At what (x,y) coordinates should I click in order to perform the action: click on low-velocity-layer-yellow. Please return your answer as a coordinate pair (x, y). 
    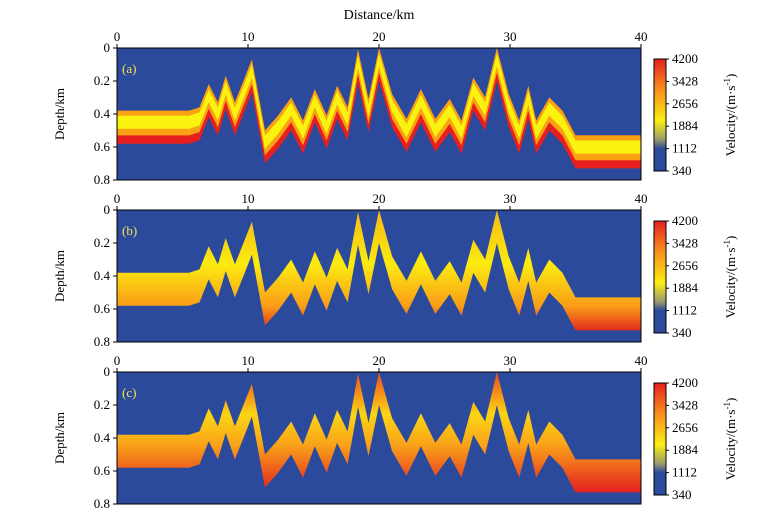
    Looking at the image, I should click on (379, 103).